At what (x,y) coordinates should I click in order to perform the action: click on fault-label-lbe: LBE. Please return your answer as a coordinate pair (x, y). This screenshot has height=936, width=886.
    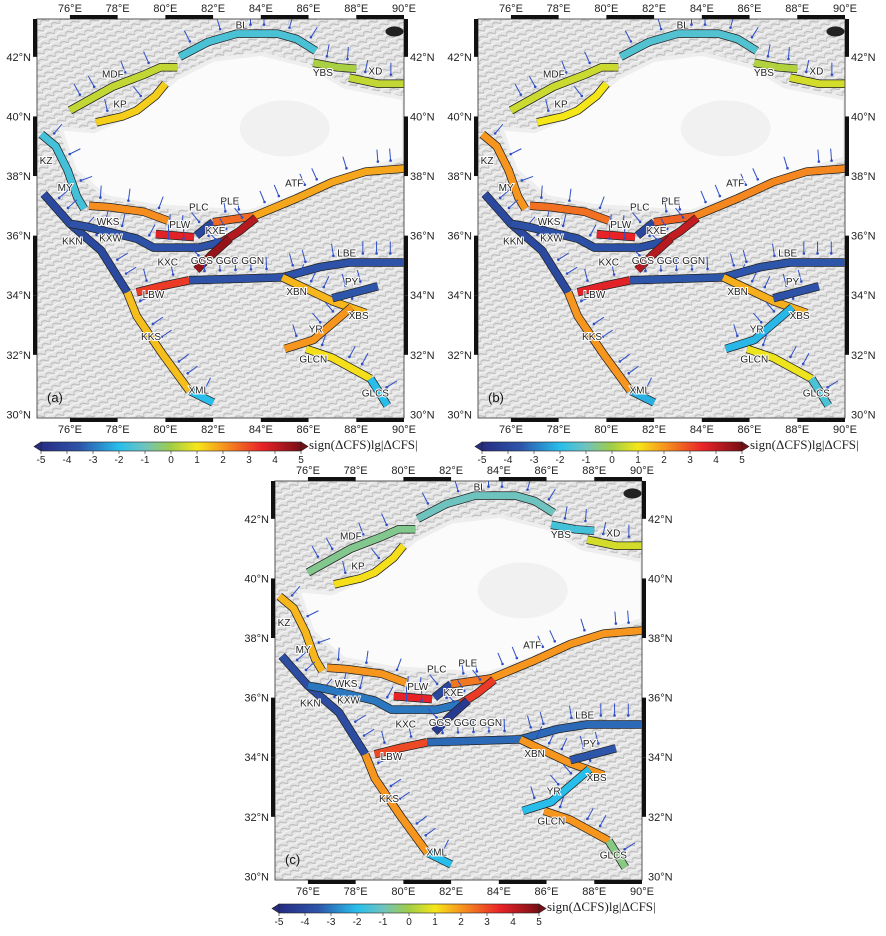
    Looking at the image, I should click on (584, 715).